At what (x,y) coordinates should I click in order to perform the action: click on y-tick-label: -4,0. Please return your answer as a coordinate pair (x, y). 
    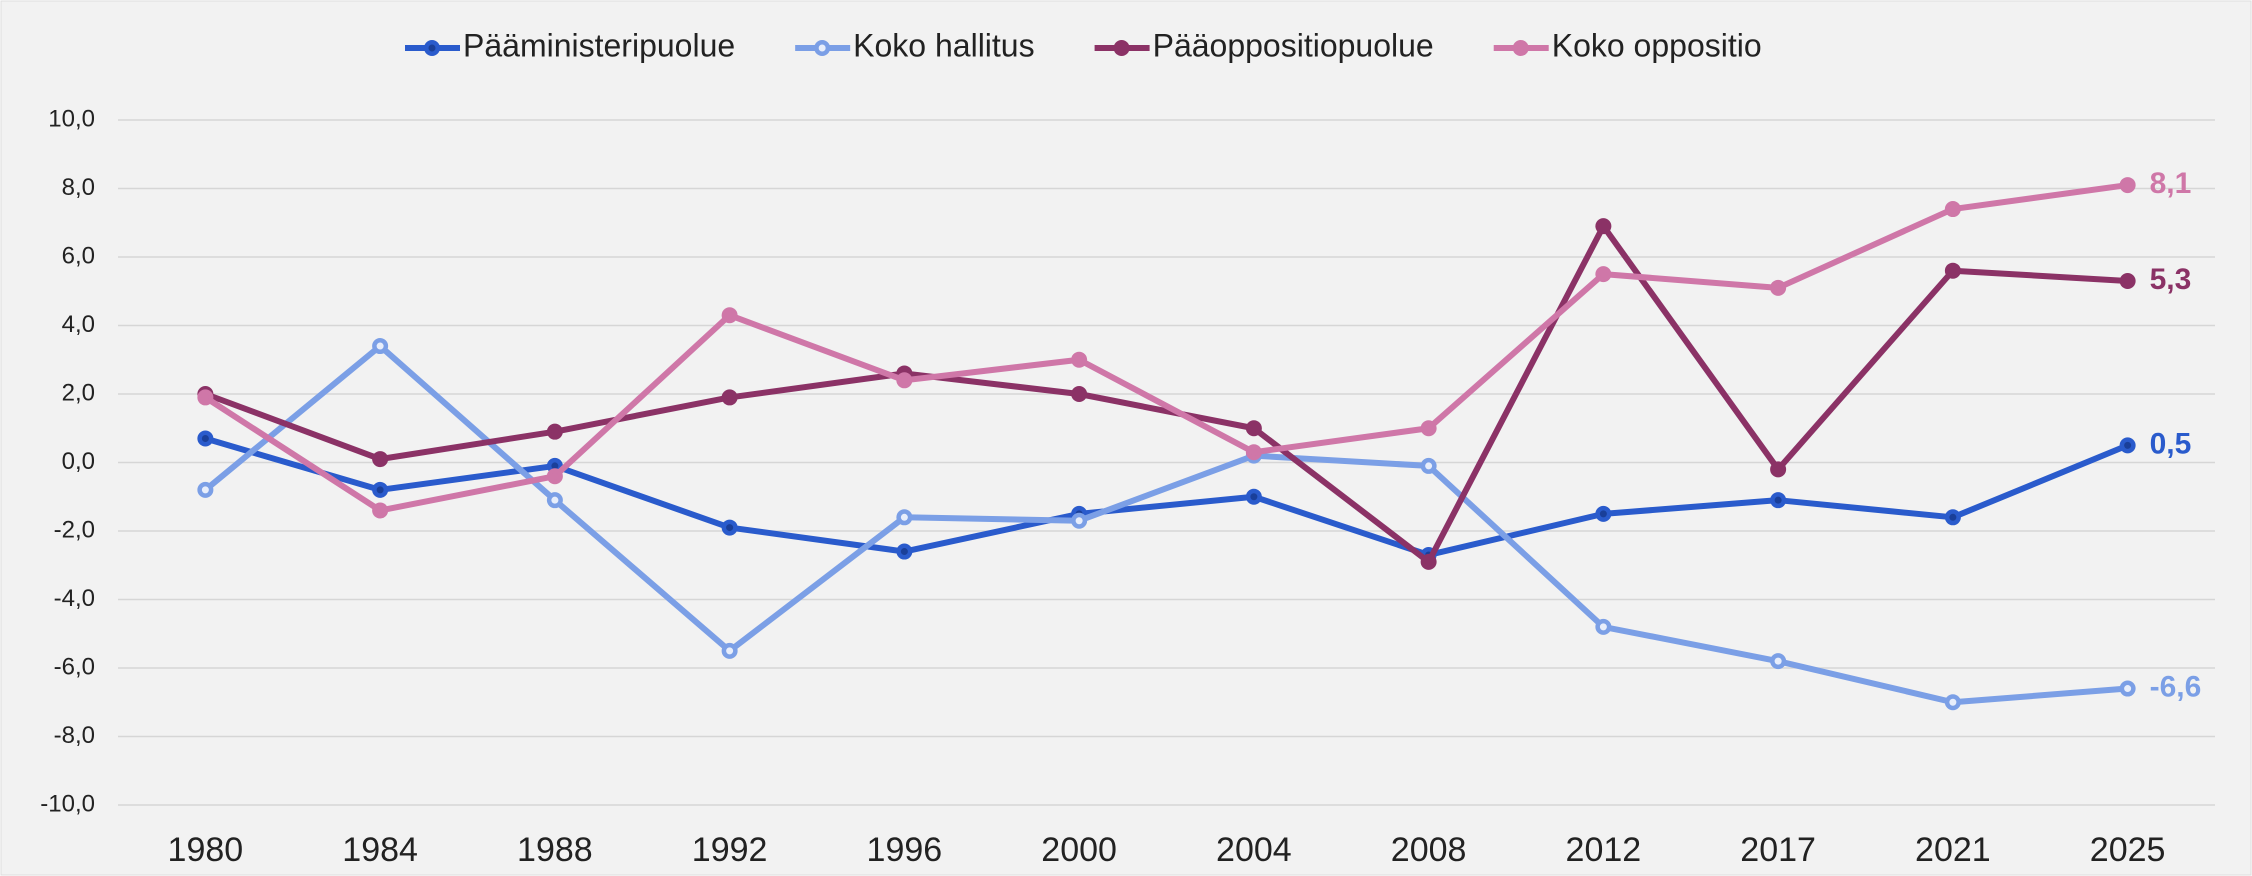
    Looking at the image, I should click on (74, 598).